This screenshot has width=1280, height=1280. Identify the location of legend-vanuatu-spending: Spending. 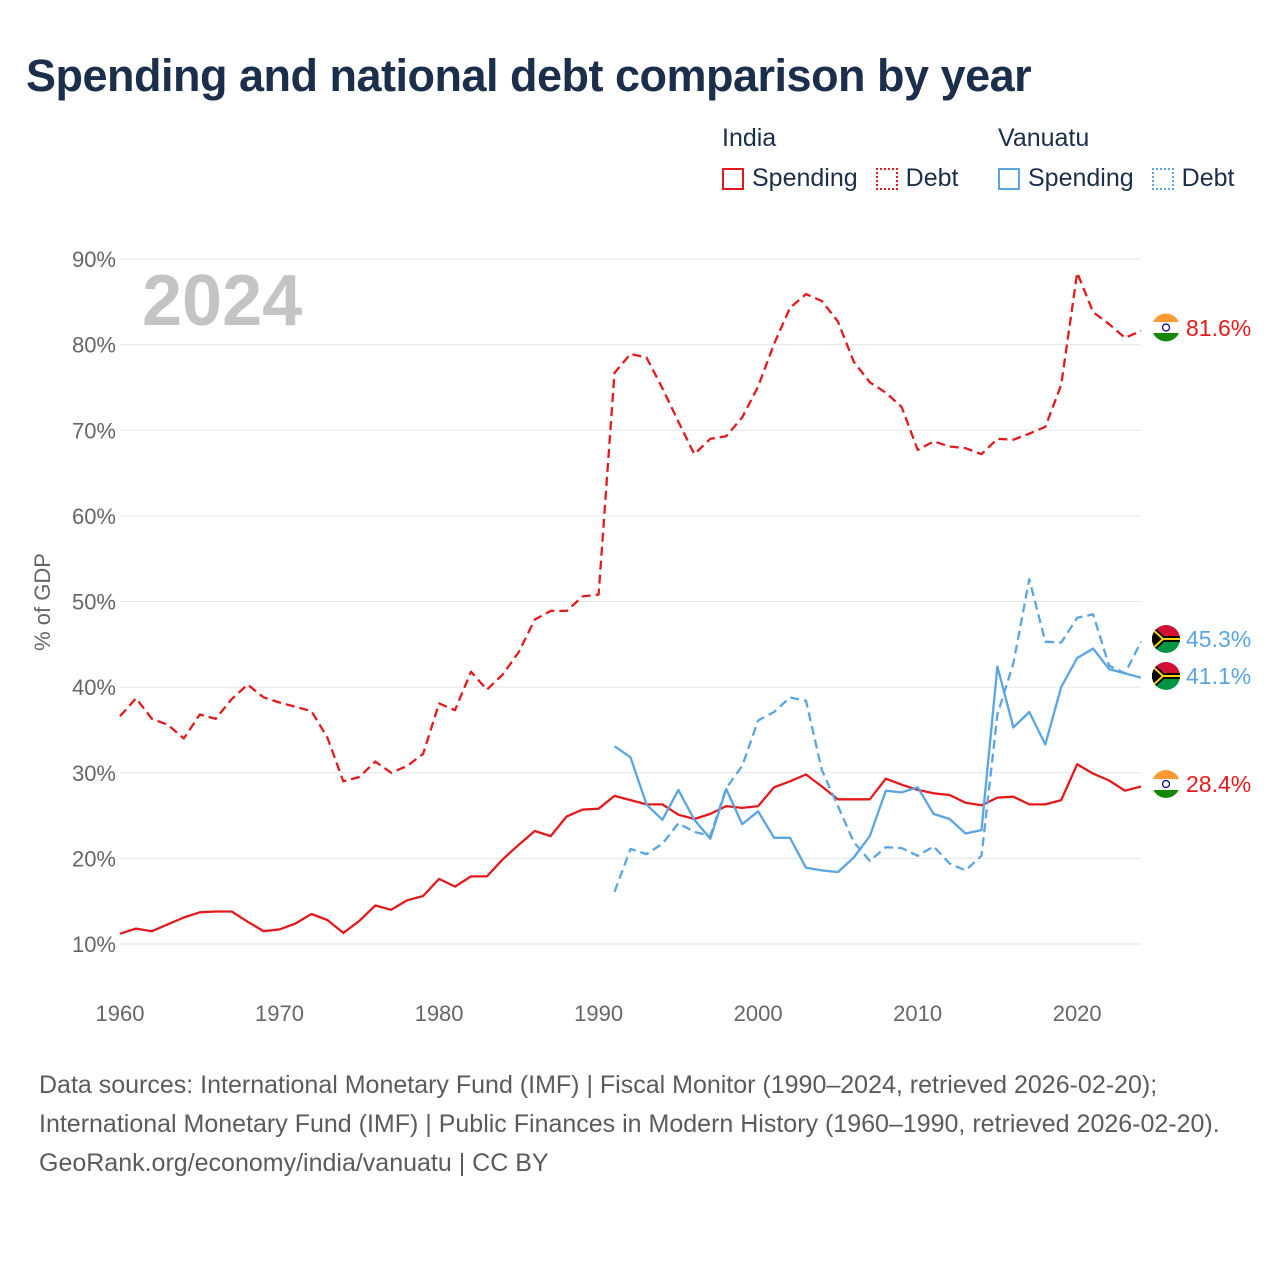
(1066, 178).